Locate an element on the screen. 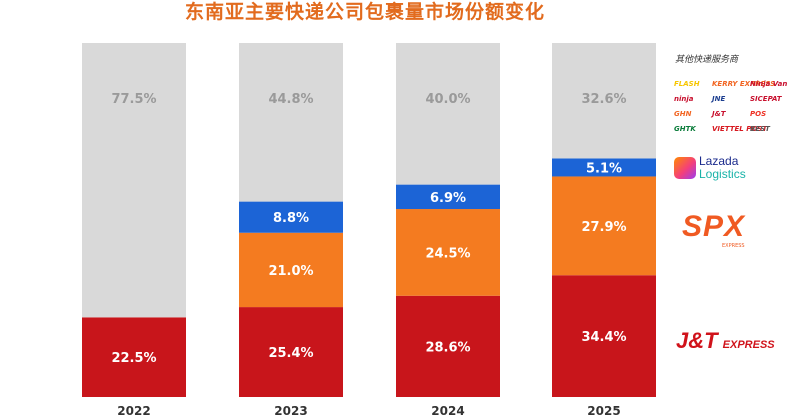 This screenshot has height=417, width=790. label-lazada-2025: 5.1% is located at coordinates (604, 168).